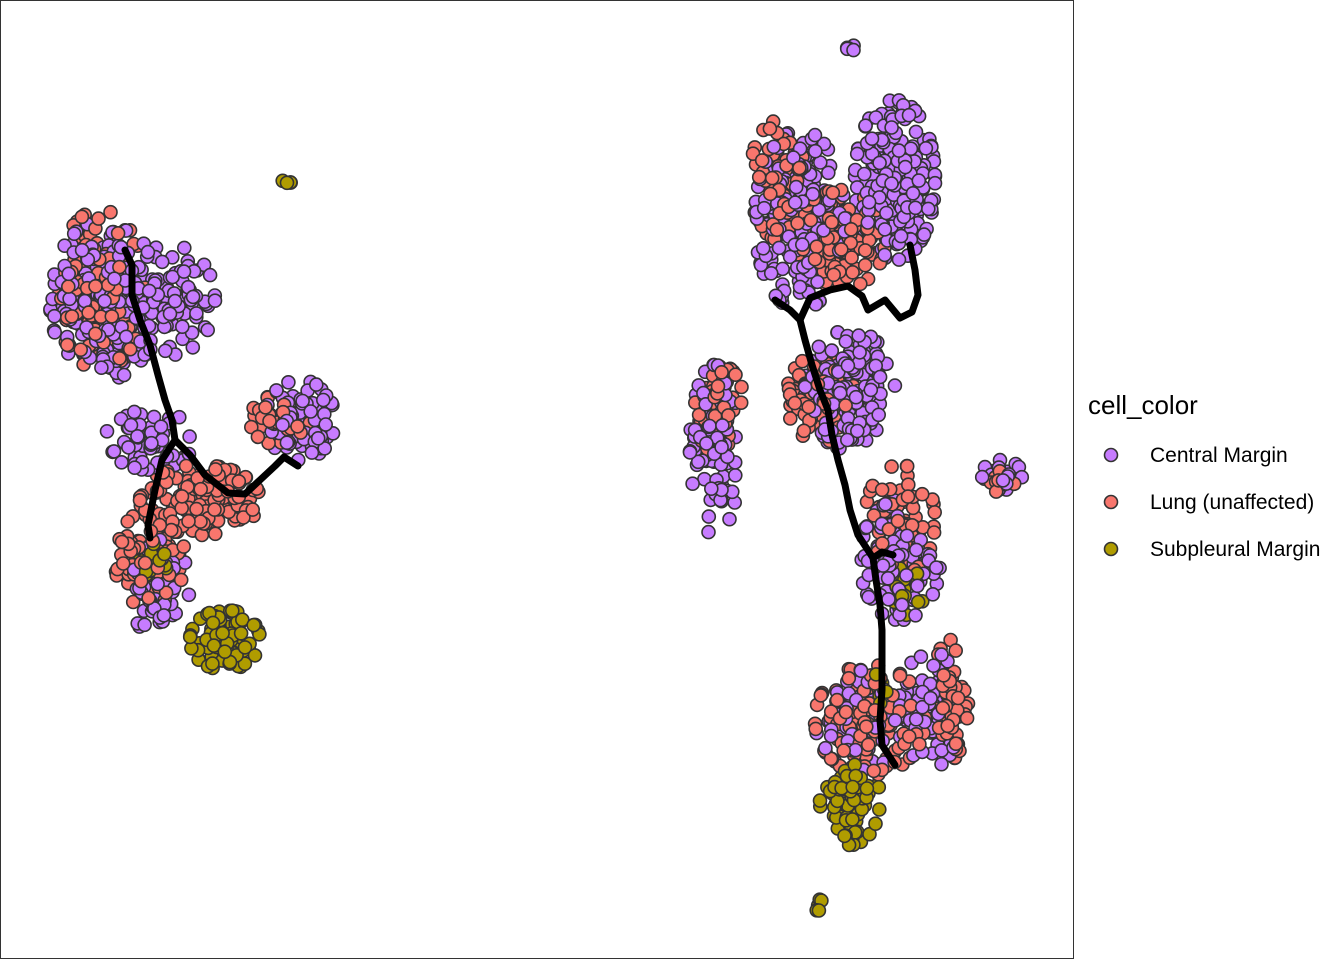 The width and height of the screenshot is (1344, 965). I want to click on right-trajectory-side-branch, so click(883, 555).